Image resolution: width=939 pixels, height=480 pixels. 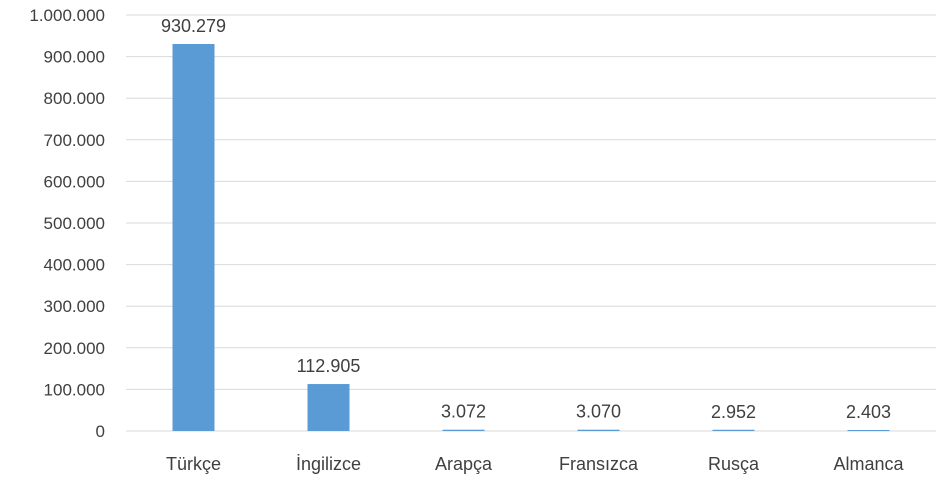 I want to click on y-tick-label: 900.000, so click(x=74, y=57).